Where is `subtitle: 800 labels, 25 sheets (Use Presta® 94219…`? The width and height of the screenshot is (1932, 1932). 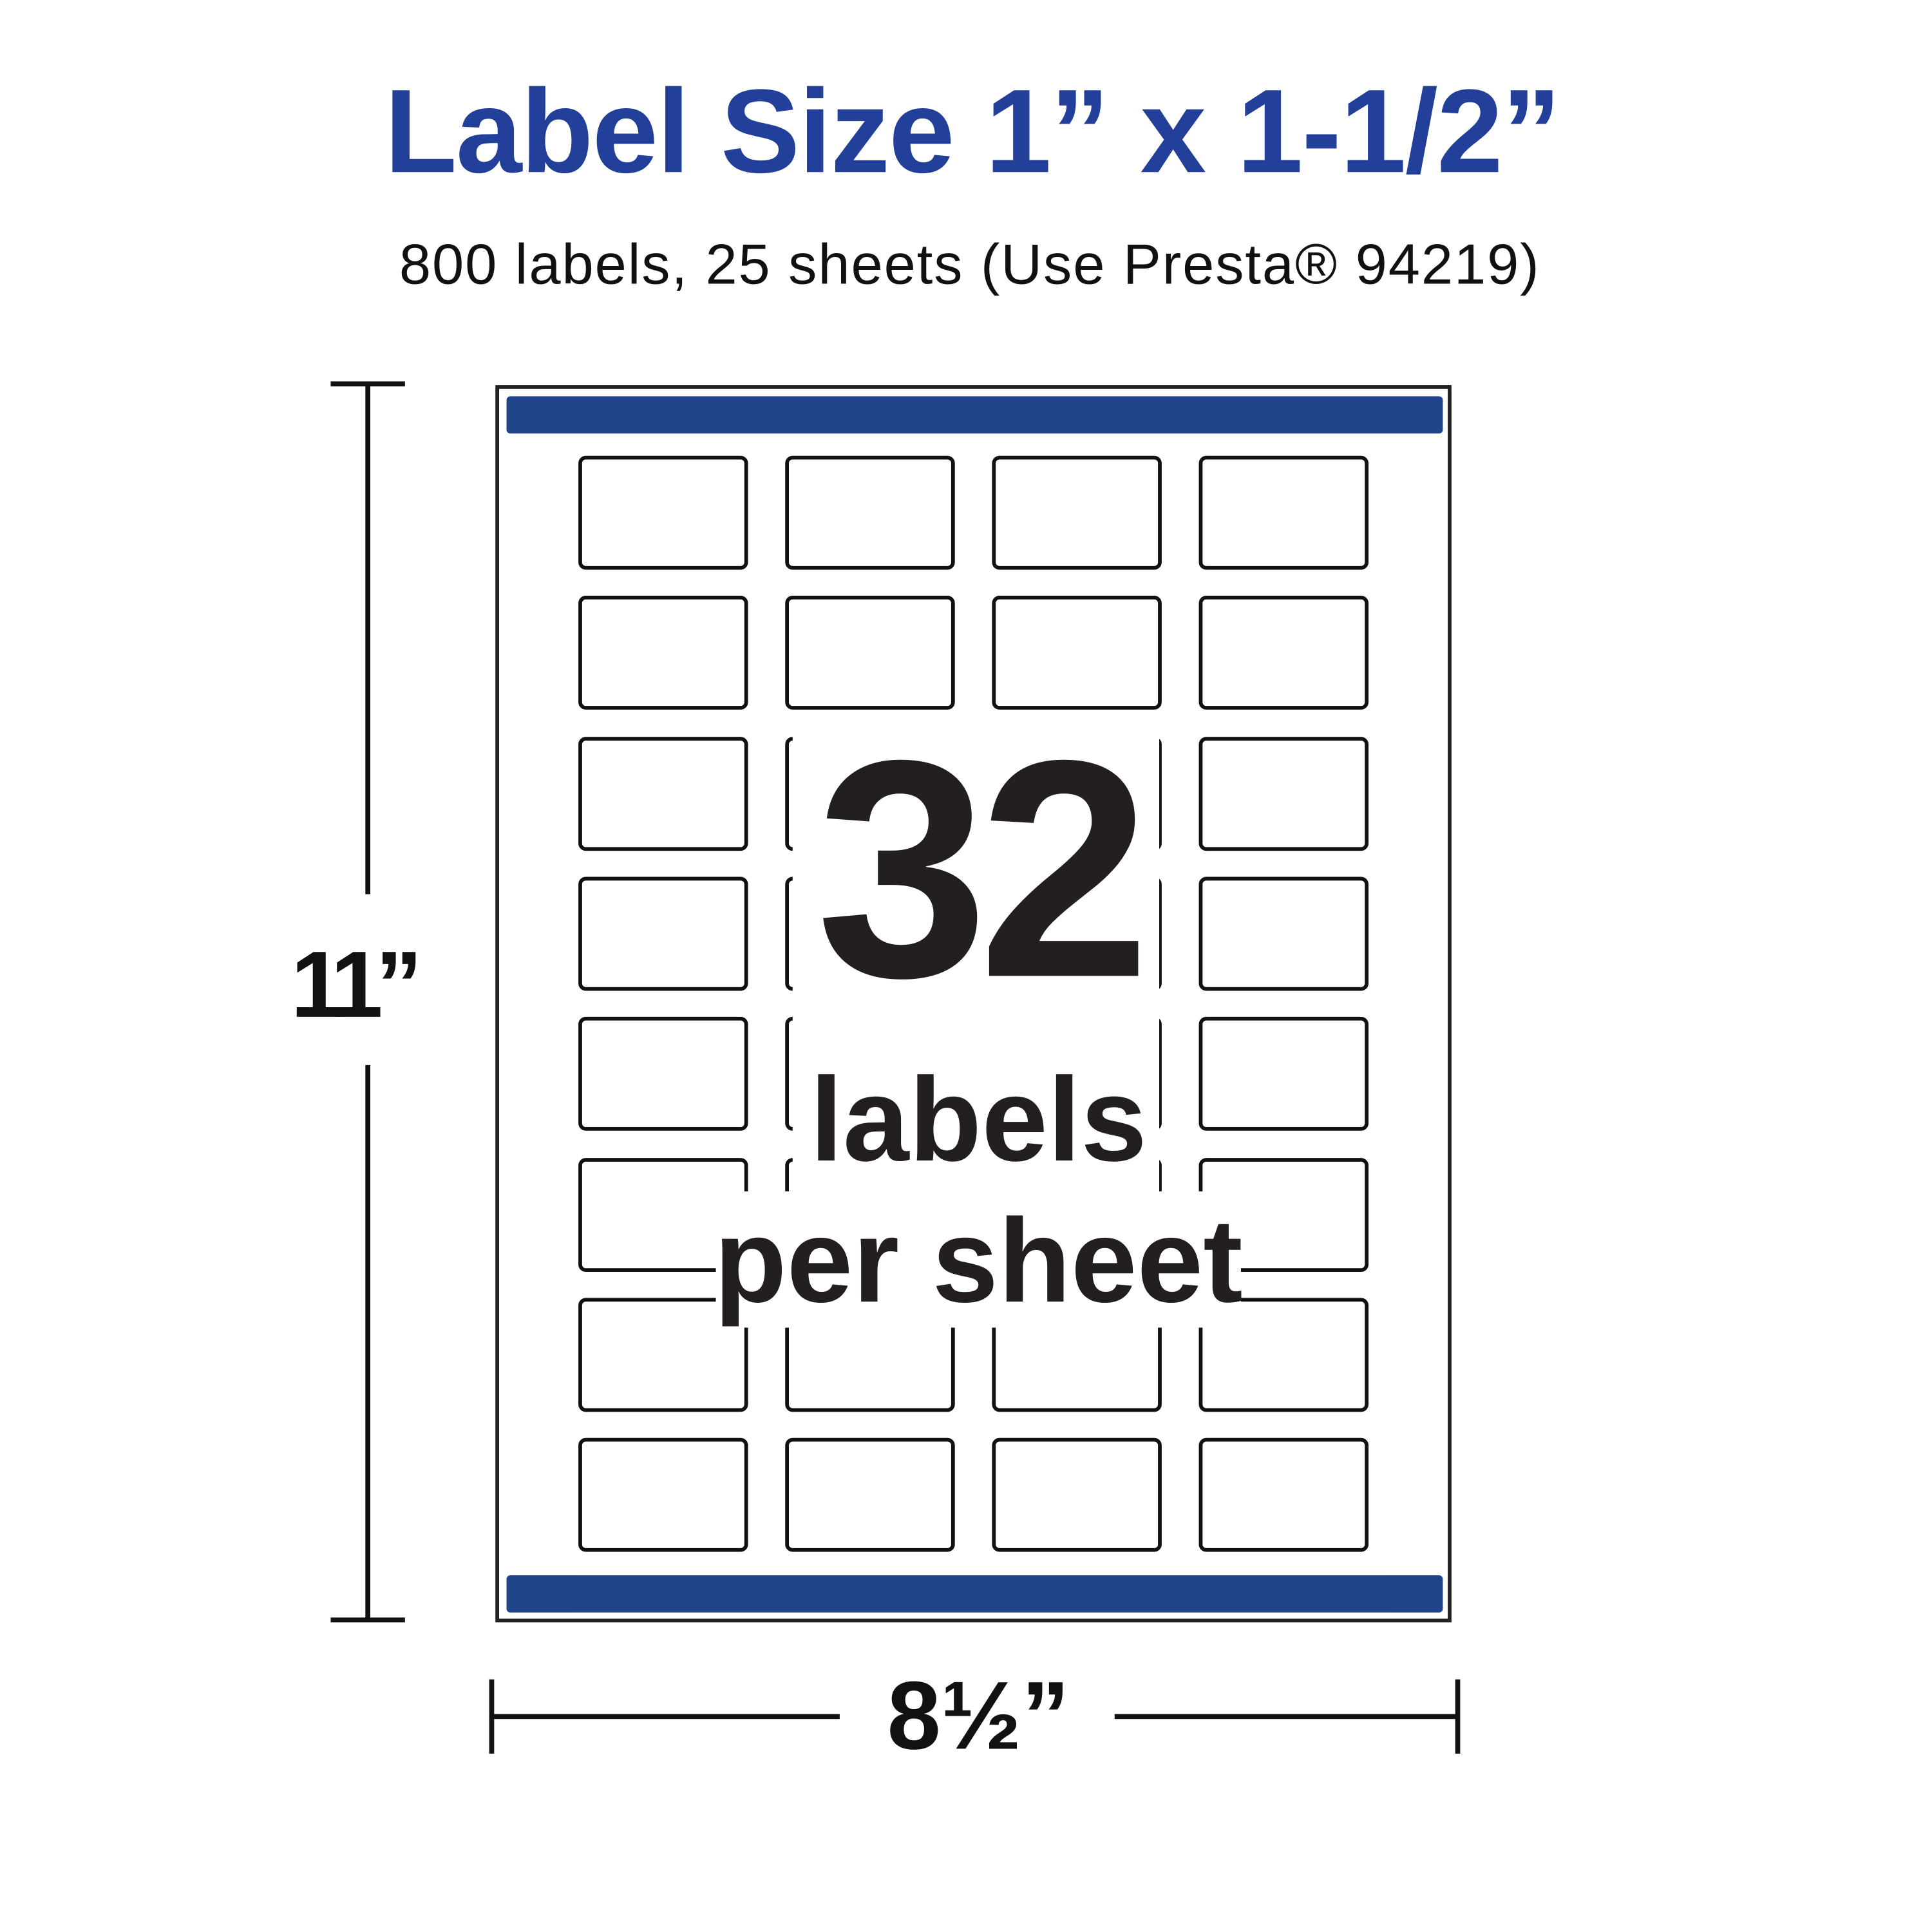 subtitle: 800 labels, 25 sheets (Use Presta® 94219… is located at coordinates (970, 263).